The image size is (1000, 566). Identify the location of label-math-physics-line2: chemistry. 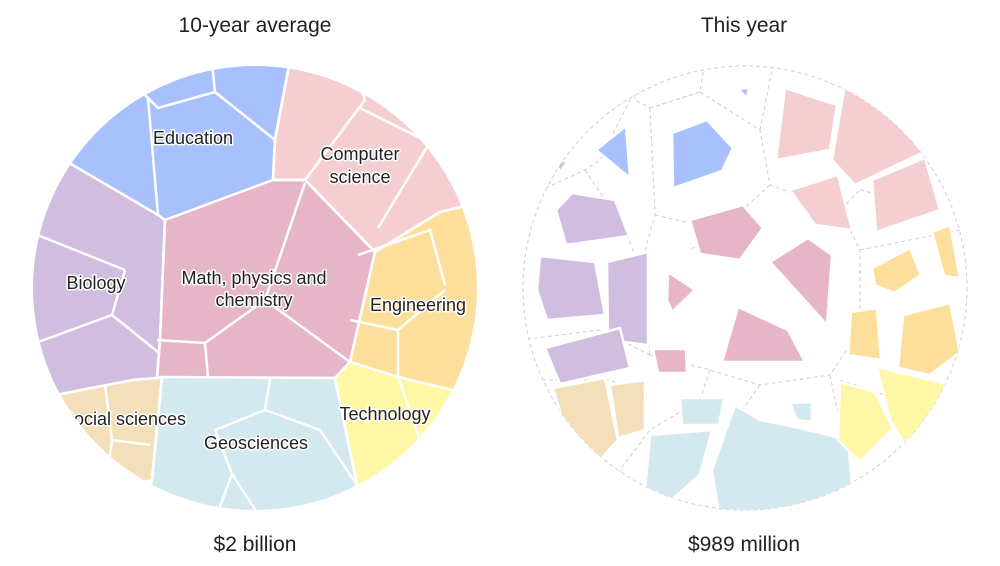
(253, 300).